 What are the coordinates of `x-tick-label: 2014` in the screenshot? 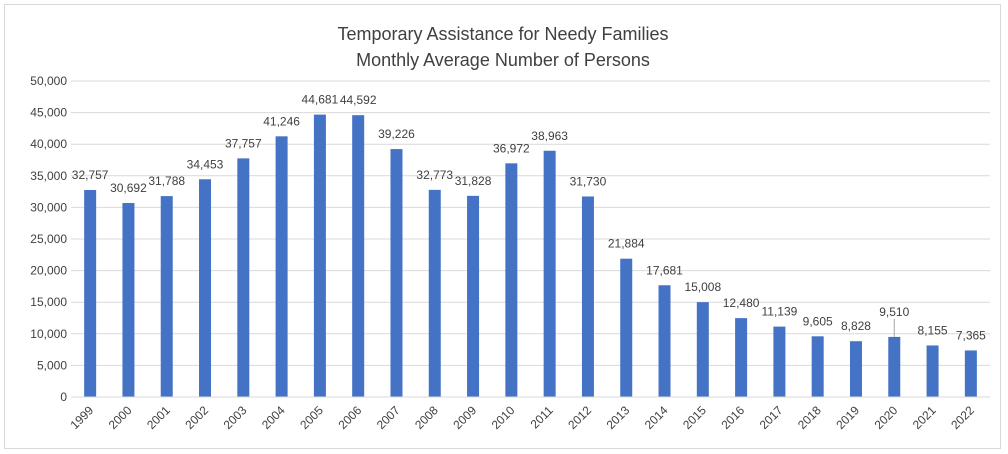 It's located at (656, 417).